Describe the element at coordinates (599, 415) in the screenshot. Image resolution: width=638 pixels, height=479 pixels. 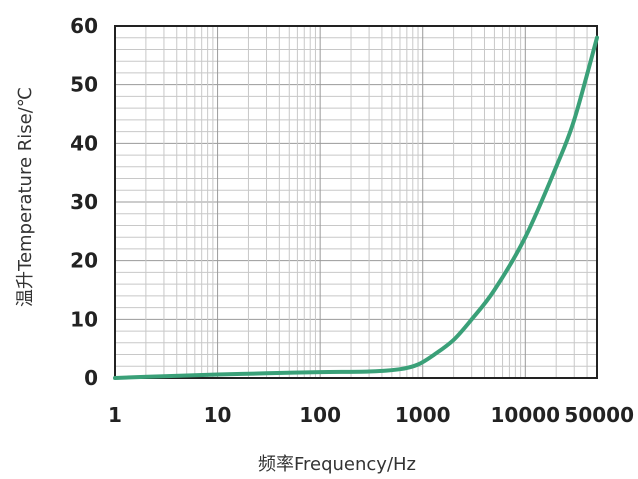
I see `x-tick-label: 50000` at that location.